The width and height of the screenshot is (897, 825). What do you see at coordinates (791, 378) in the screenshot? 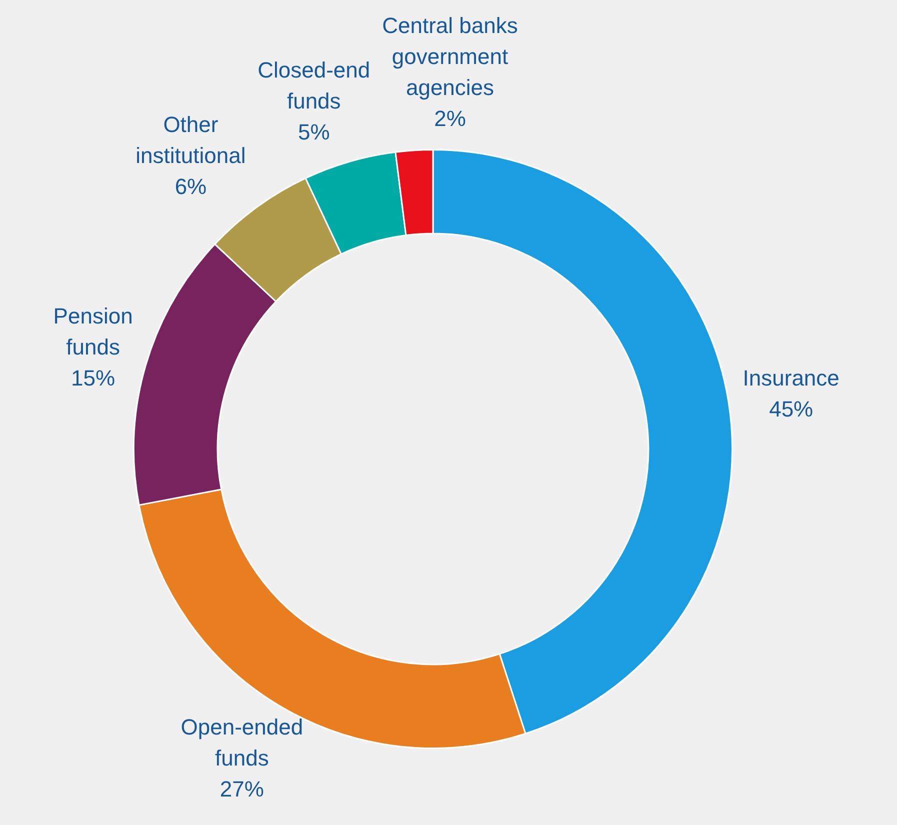
I see `slice-label: Insurance` at bounding box center [791, 378].